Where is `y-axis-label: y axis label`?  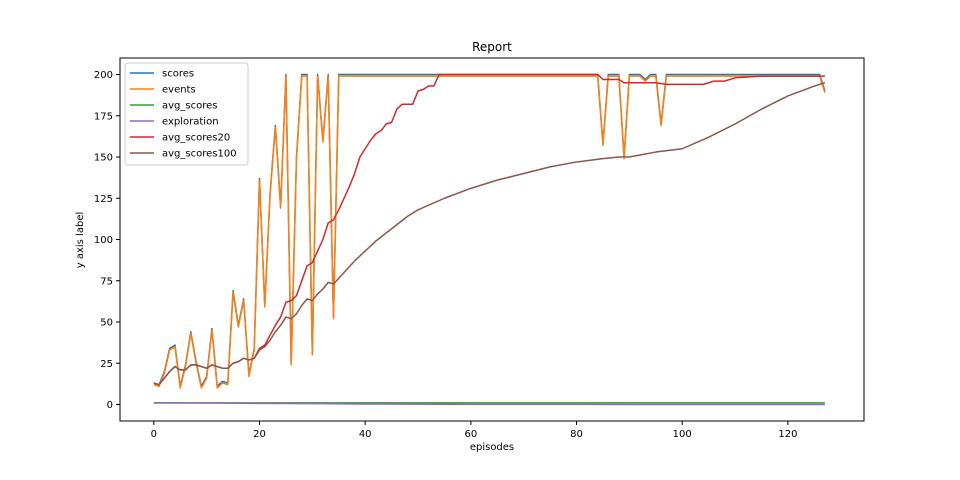 y-axis-label: y axis label is located at coordinates (80, 240).